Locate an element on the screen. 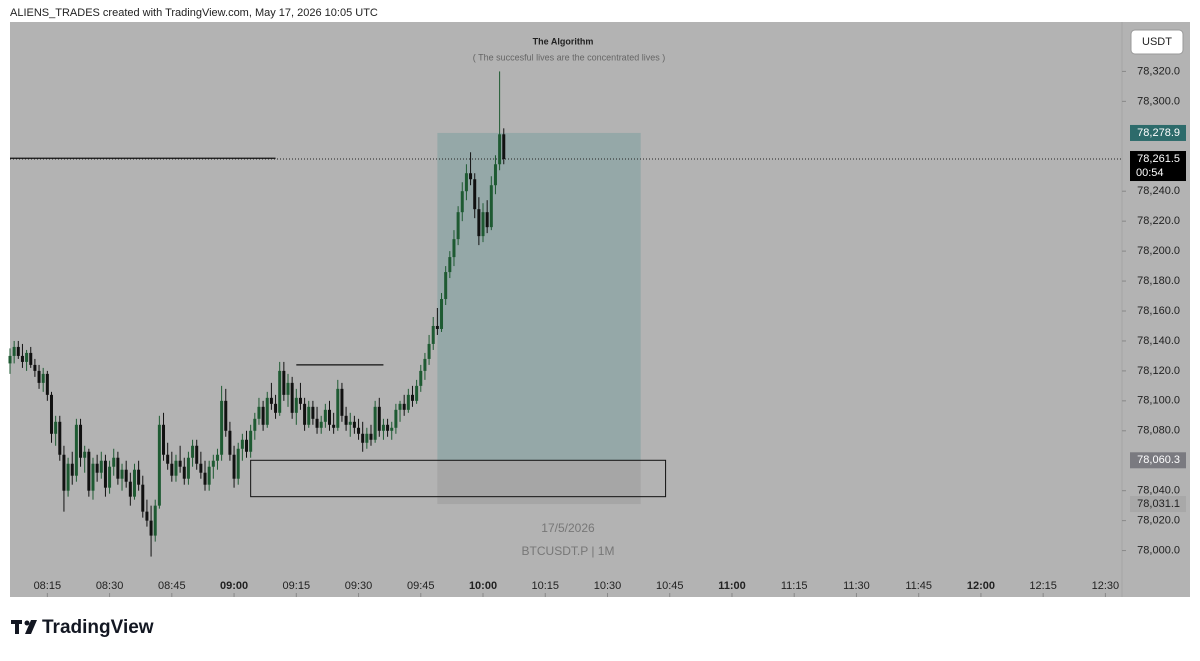 The height and width of the screenshot is (661, 1200). watermark-date: 17/5/2026 is located at coordinates (568, 528).